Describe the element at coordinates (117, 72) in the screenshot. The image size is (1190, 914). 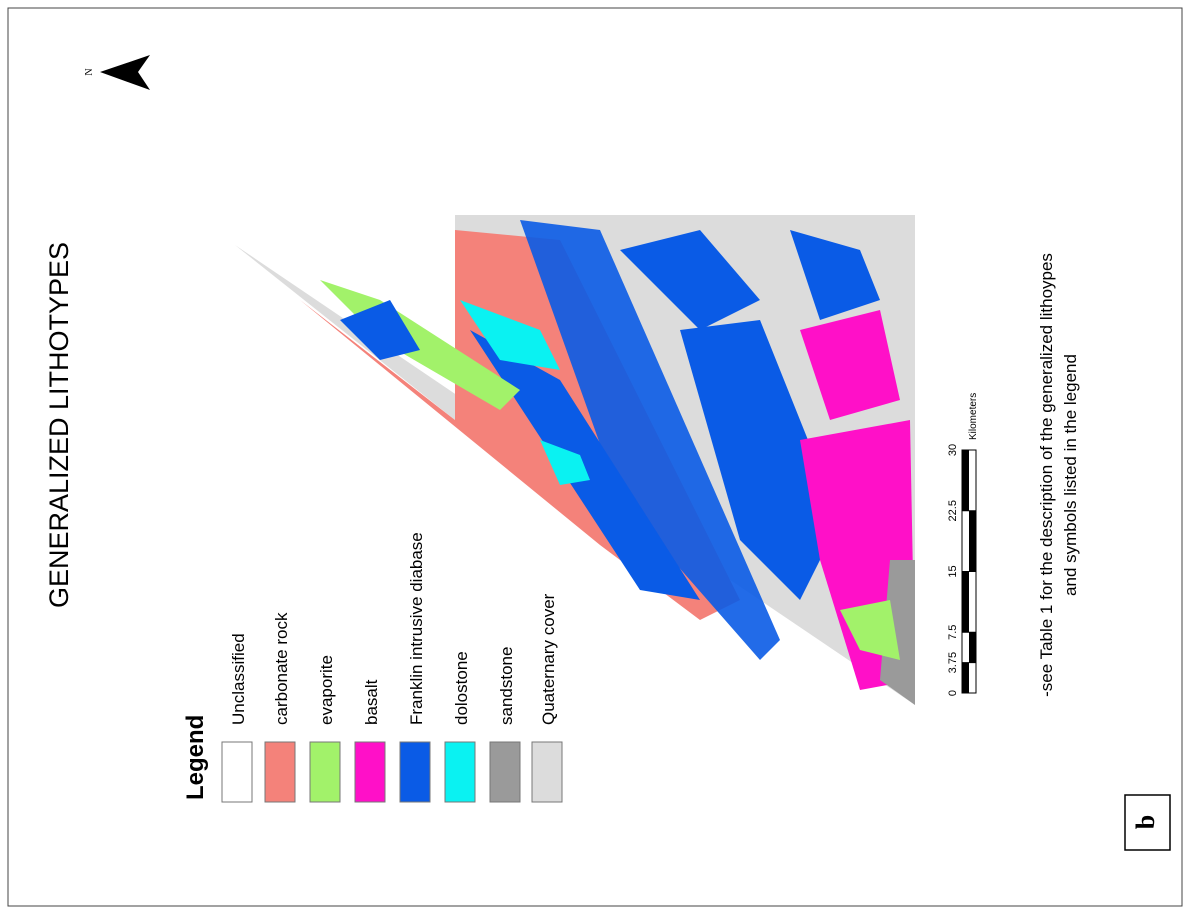
I see `north-arrow: N` at that location.